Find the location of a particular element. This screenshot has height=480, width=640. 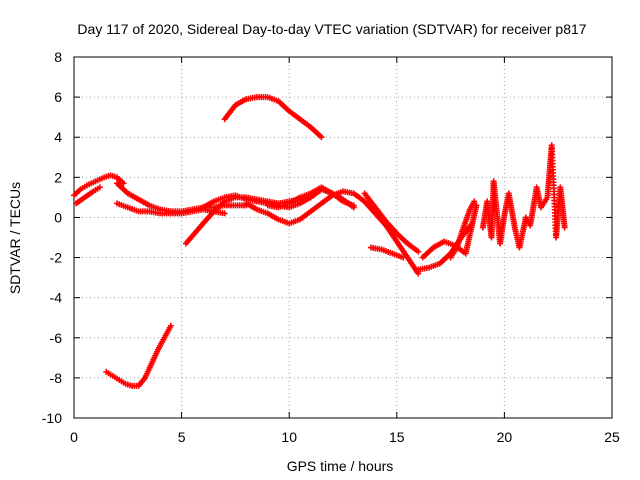

series-arc-high is located at coordinates (273, 117).